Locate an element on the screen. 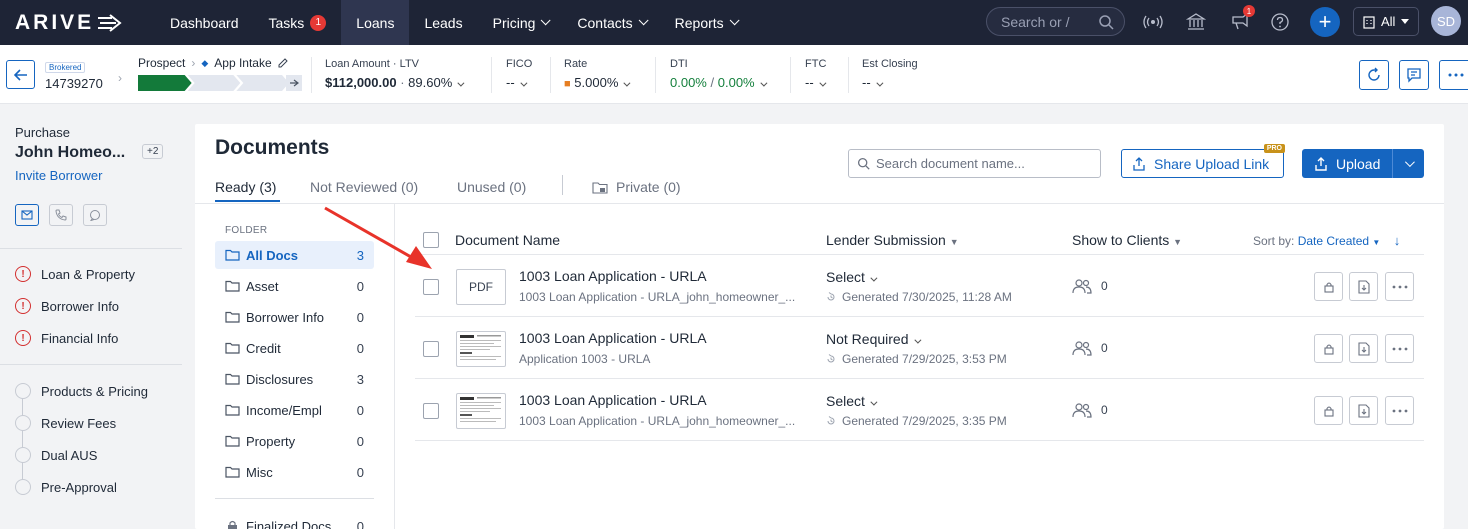 Image resolution: width=1468 pixels, height=529 pixels. back-button is located at coordinates (20, 74).